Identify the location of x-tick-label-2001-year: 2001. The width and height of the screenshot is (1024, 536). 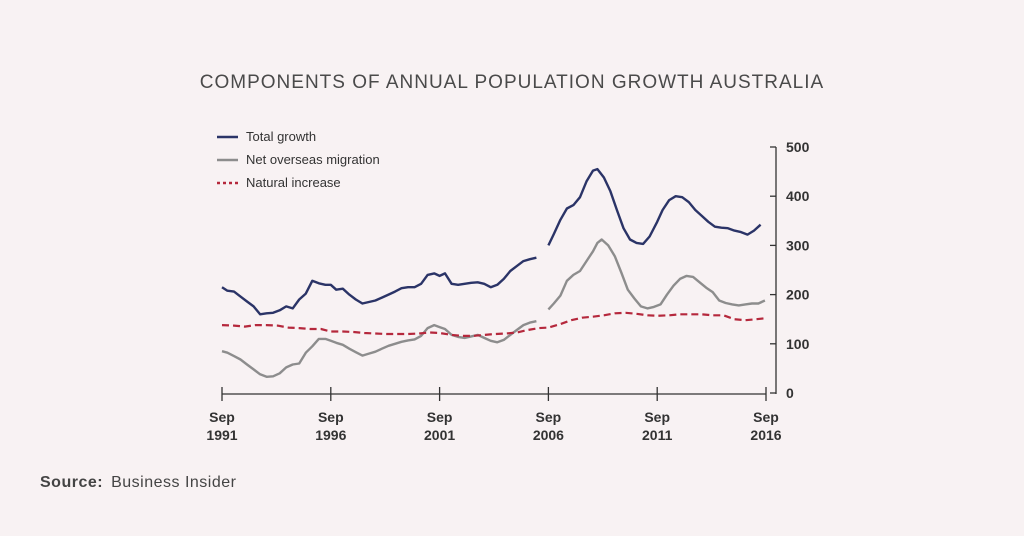
(439, 435).